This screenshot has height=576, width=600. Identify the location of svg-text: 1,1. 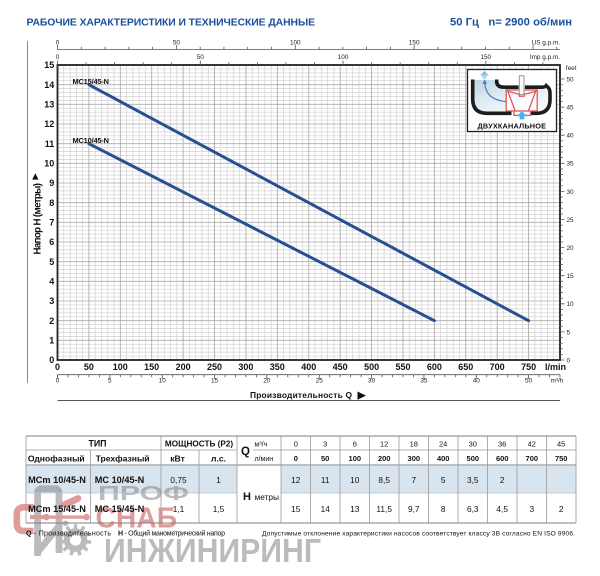
(179, 509).